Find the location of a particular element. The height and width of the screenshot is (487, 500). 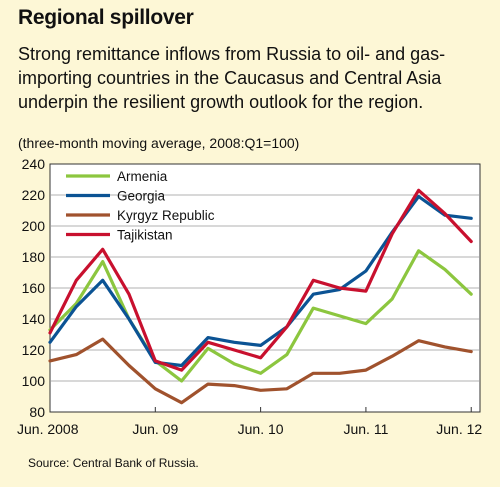

series-line-kyrgyz-republic is located at coordinates (260, 371).